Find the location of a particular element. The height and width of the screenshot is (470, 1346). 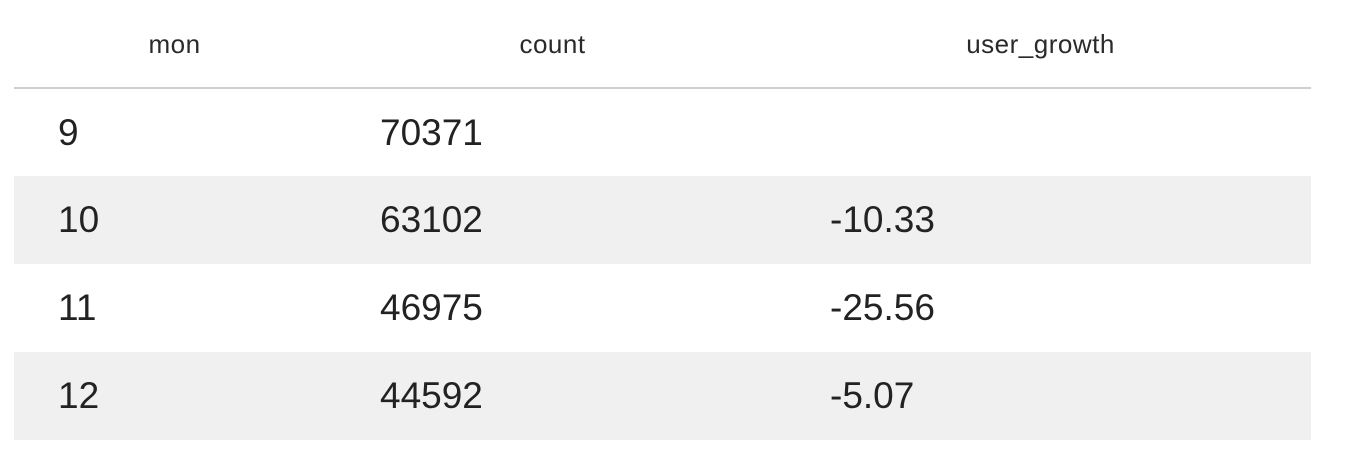

cell-user-growth is located at coordinates (1040, 132).